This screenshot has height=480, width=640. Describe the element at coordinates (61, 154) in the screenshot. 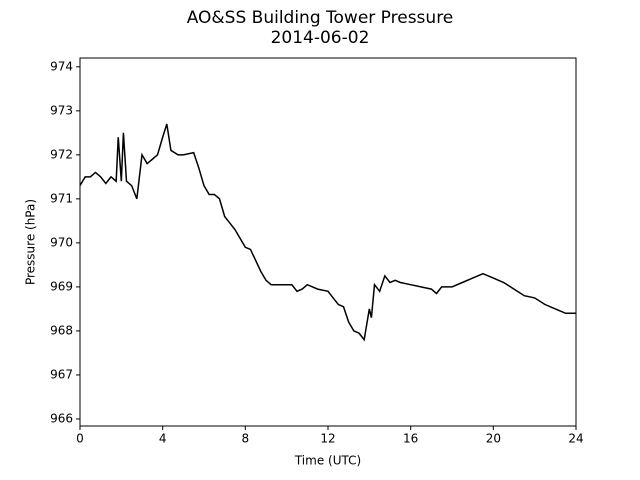

I see `y-tick-label: 972` at that location.